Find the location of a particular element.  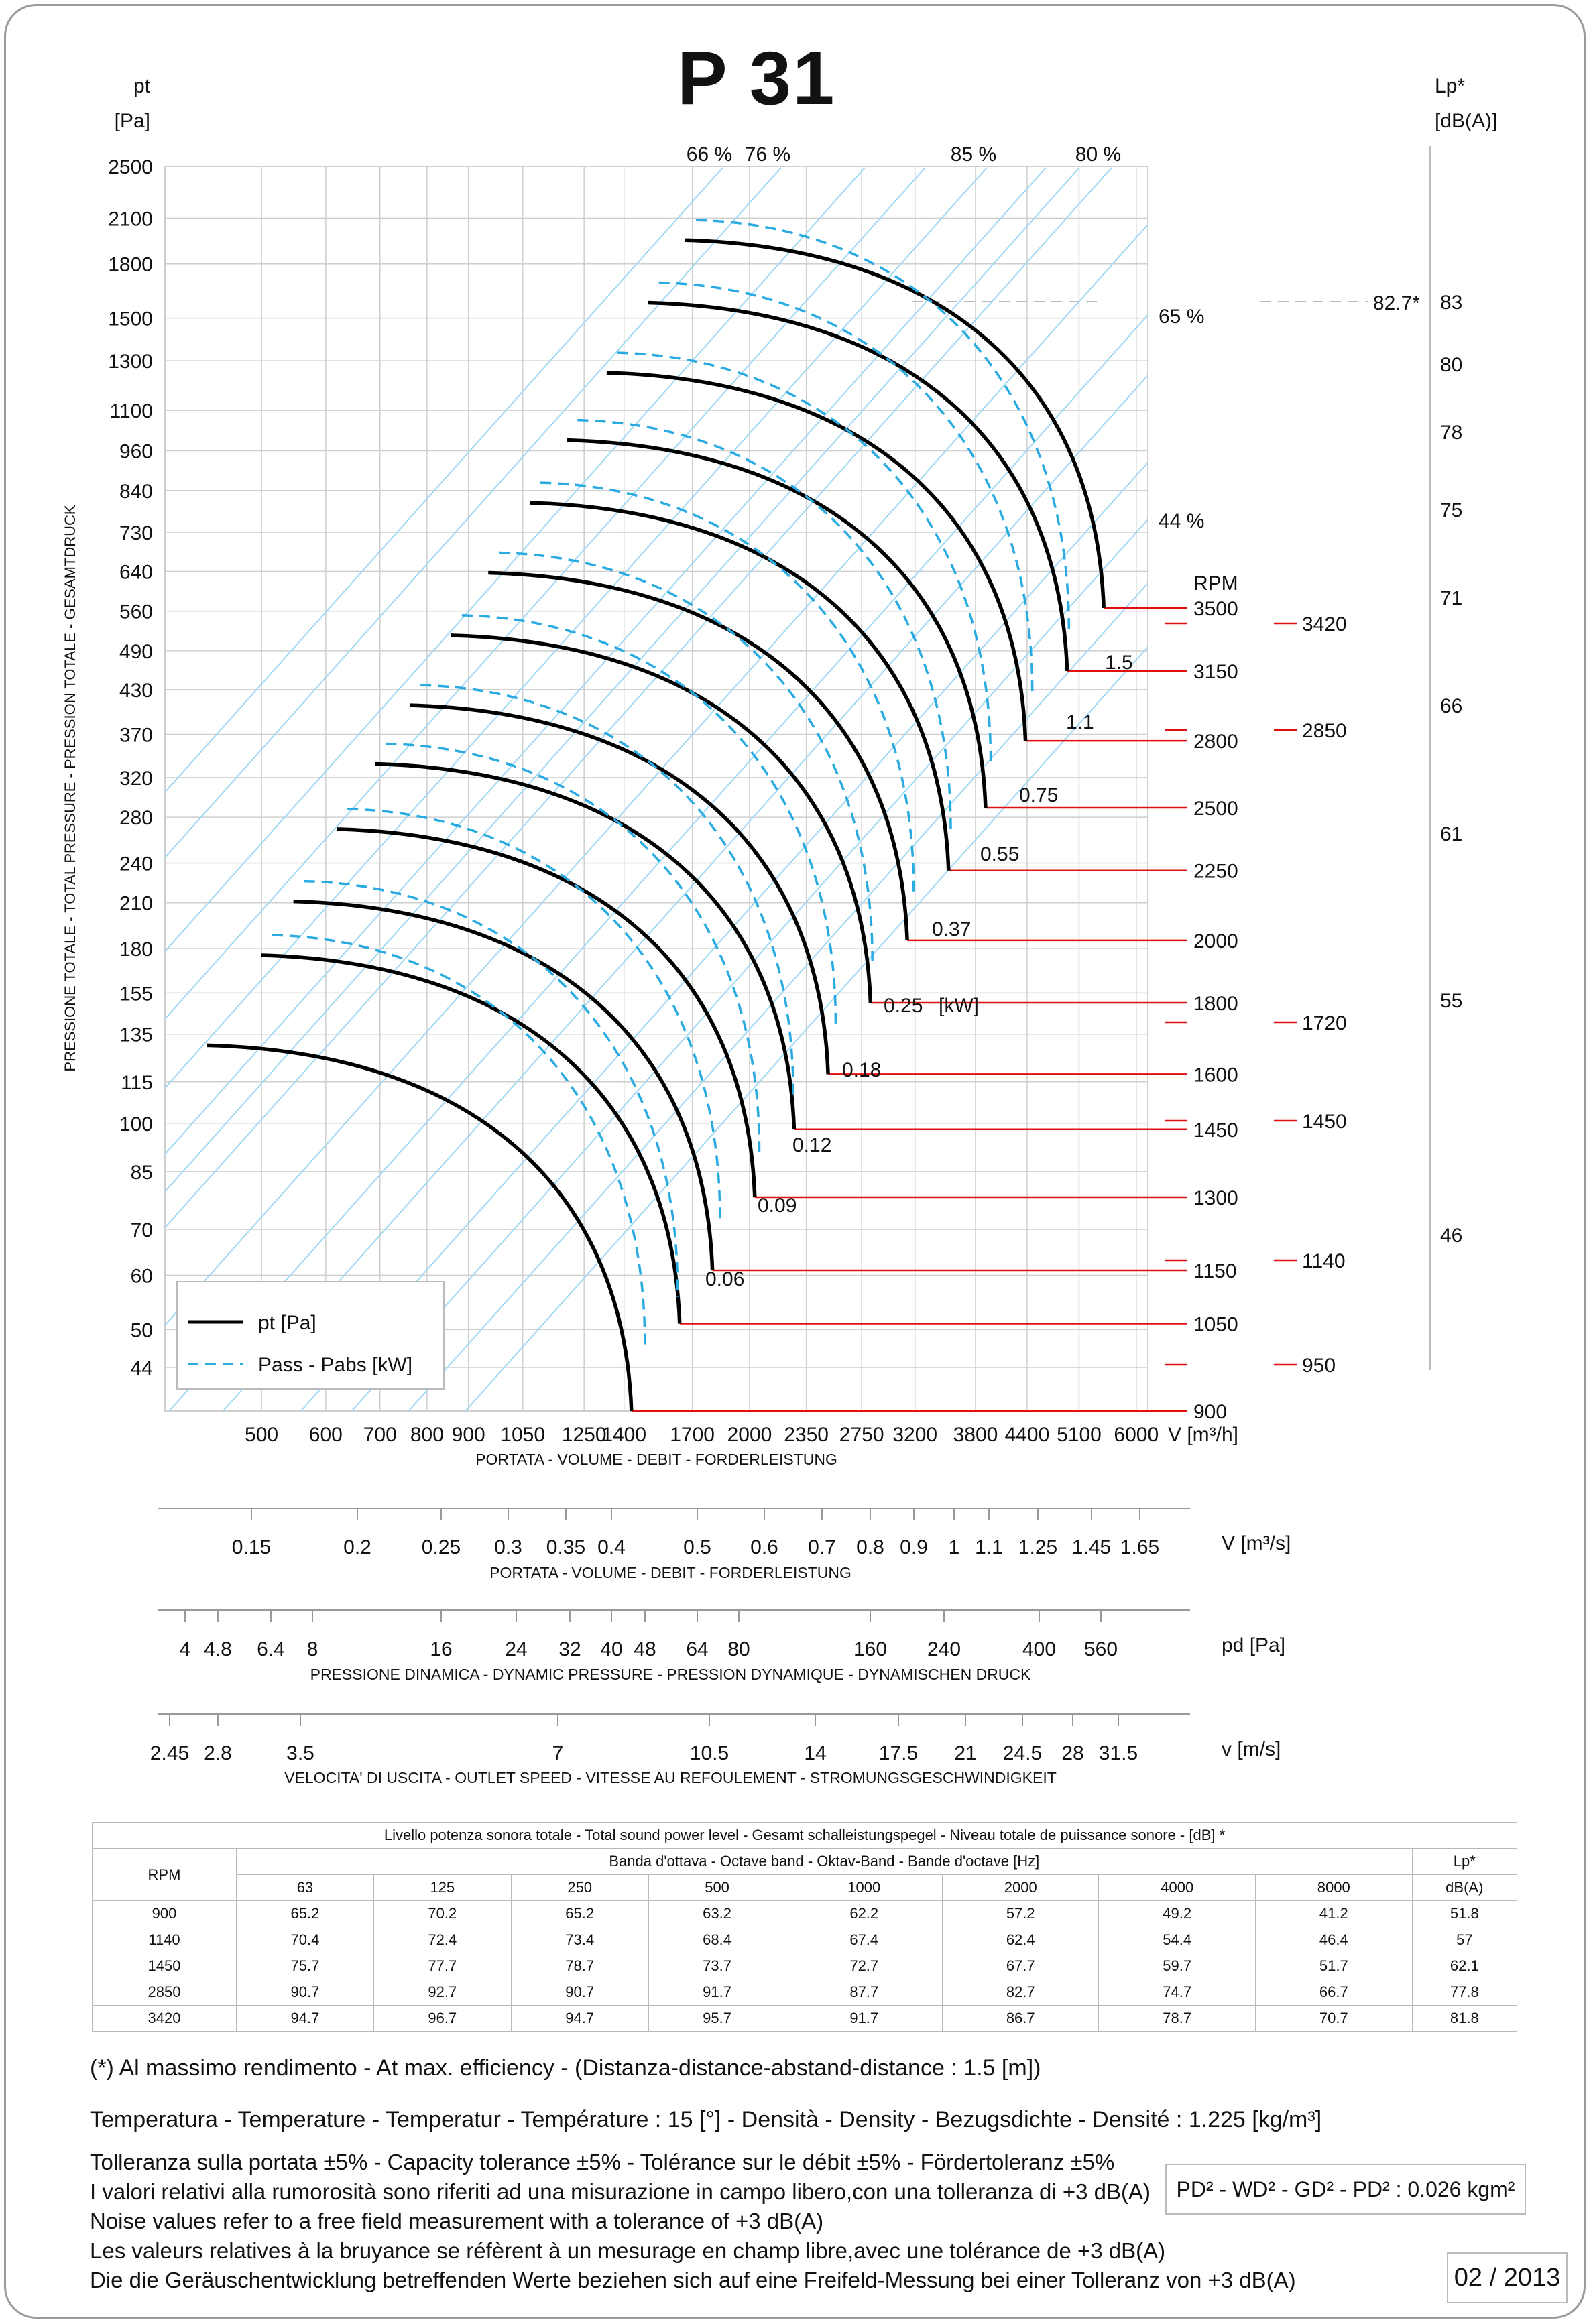

lp-unit-2: [dB(A)] is located at coordinates (1466, 121).